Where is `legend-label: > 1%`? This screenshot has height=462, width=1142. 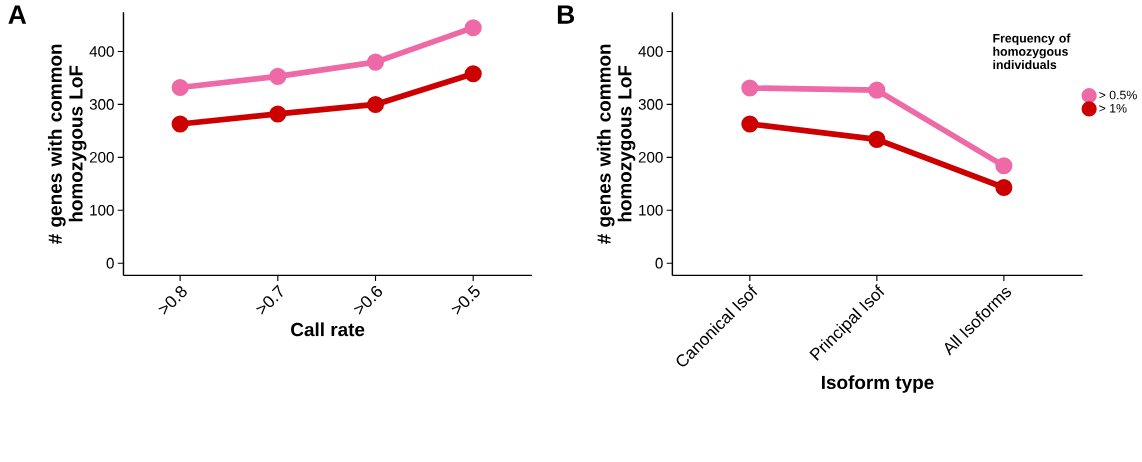
legend-label: > 1% is located at coordinates (1113, 108).